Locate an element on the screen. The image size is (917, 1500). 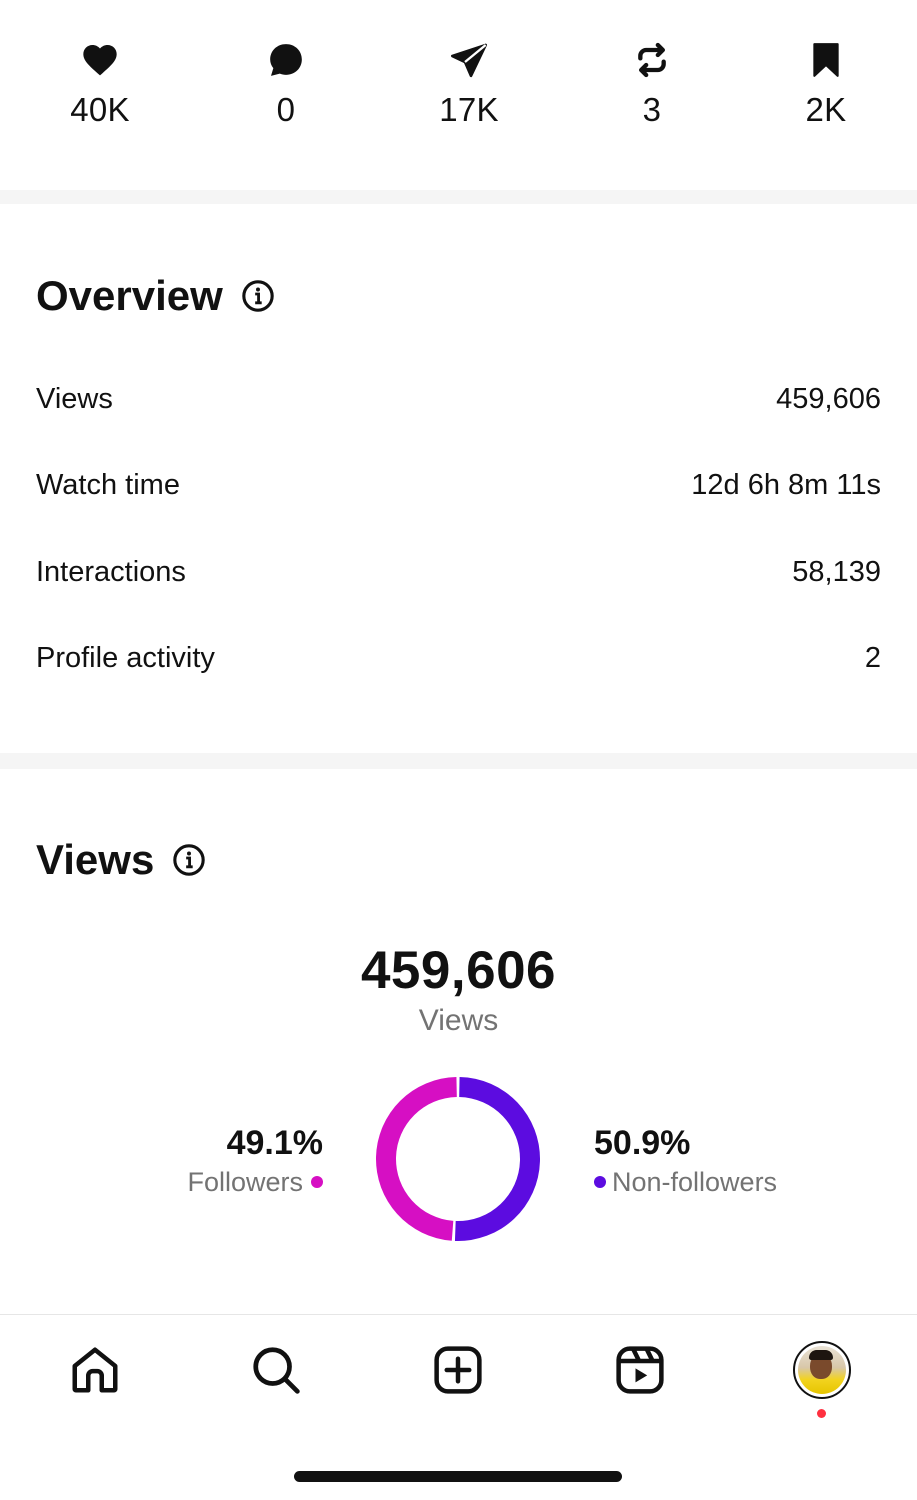
row-value: 2 is located at coordinates (872, 657).